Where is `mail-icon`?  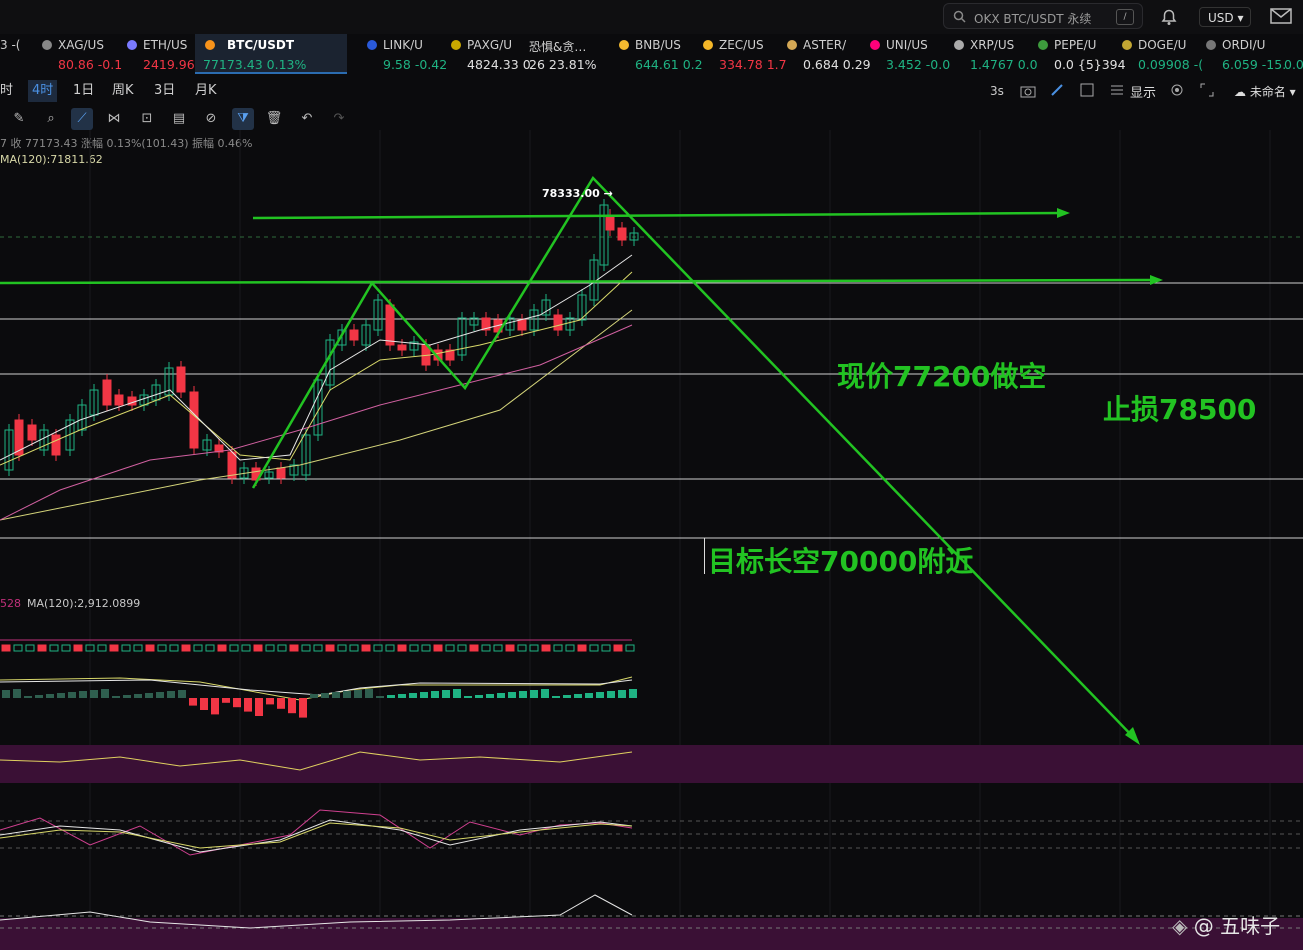 mail-icon is located at coordinates (1281, 16).